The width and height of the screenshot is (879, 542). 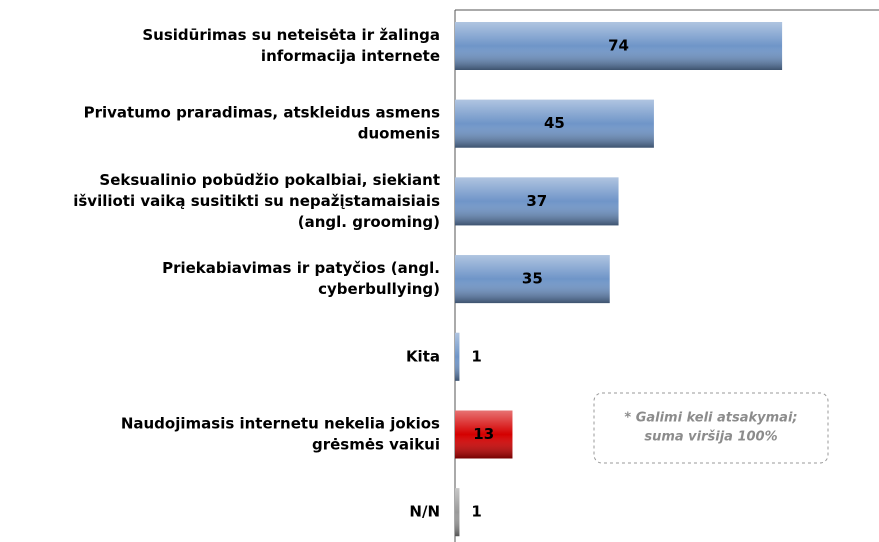 I want to click on category-label: (angl. grooming), so click(x=369, y=222).